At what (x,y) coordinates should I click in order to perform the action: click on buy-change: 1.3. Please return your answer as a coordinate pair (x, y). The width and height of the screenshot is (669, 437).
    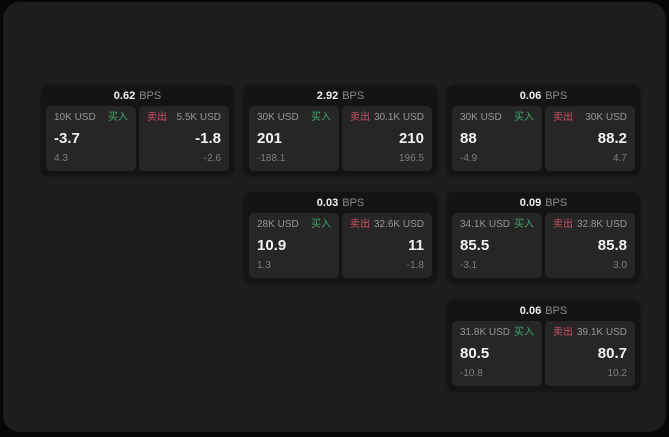
    Looking at the image, I should click on (264, 265).